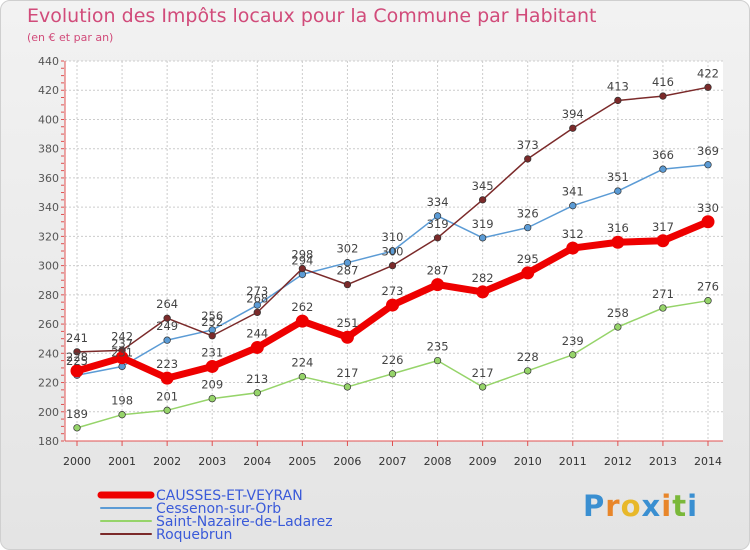  Describe the element at coordinates (573, 234) in the screenshot. I see `data-label: 312` at that location.